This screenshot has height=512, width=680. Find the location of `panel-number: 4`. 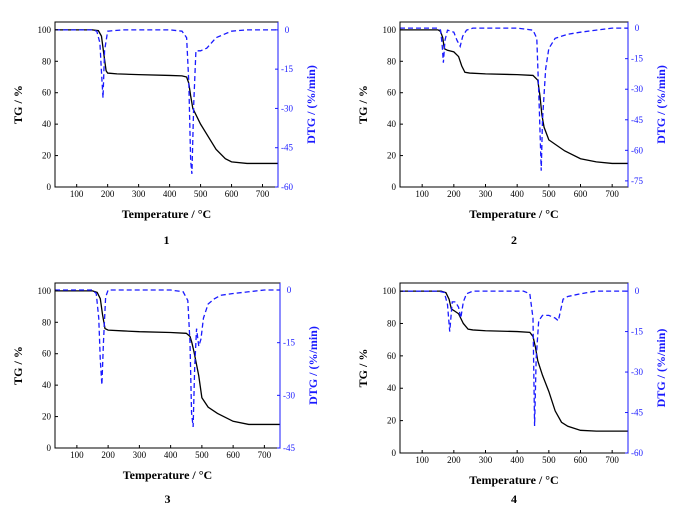

panel-number: 4 is located at coordinates (514, 499).